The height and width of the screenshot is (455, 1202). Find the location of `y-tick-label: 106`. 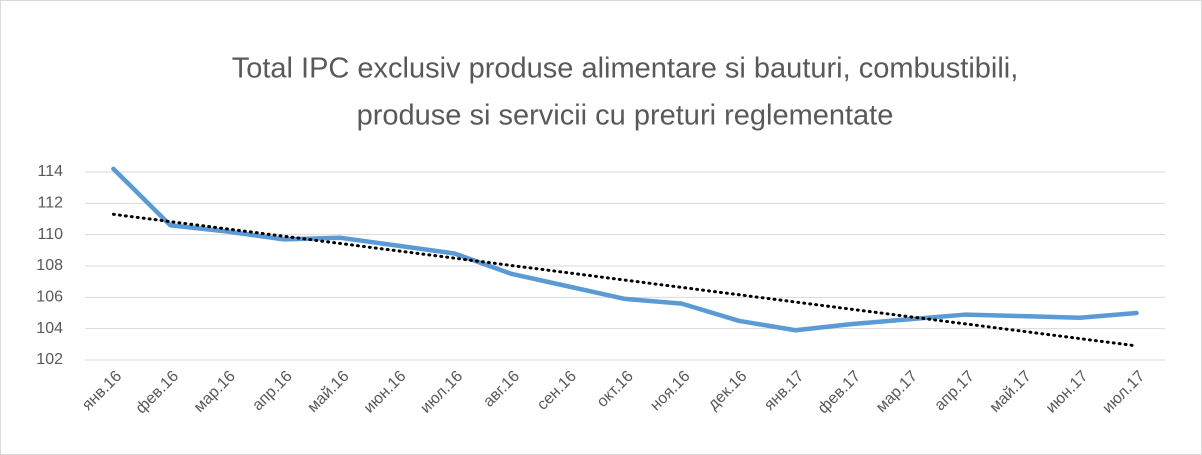

y-tick-label: 106 is located at coordinates (49, 297).